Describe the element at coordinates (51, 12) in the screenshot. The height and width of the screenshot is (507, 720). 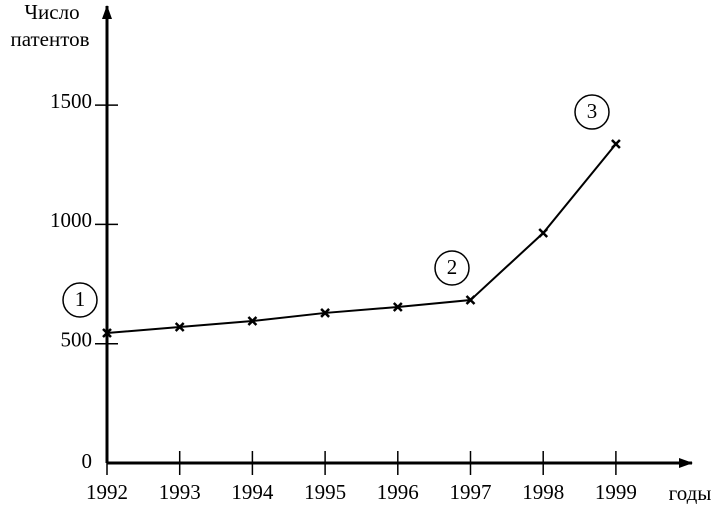
I see `y-axis-label: Число` at that location.